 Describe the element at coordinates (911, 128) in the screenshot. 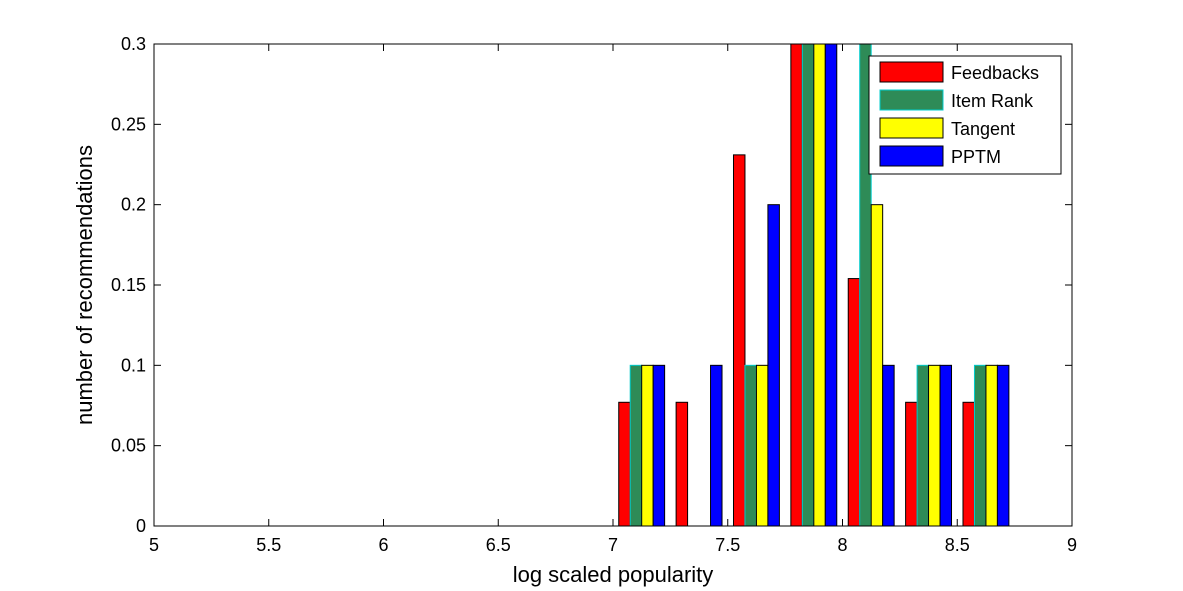

I see `legend-swatch-tangent` at that location.